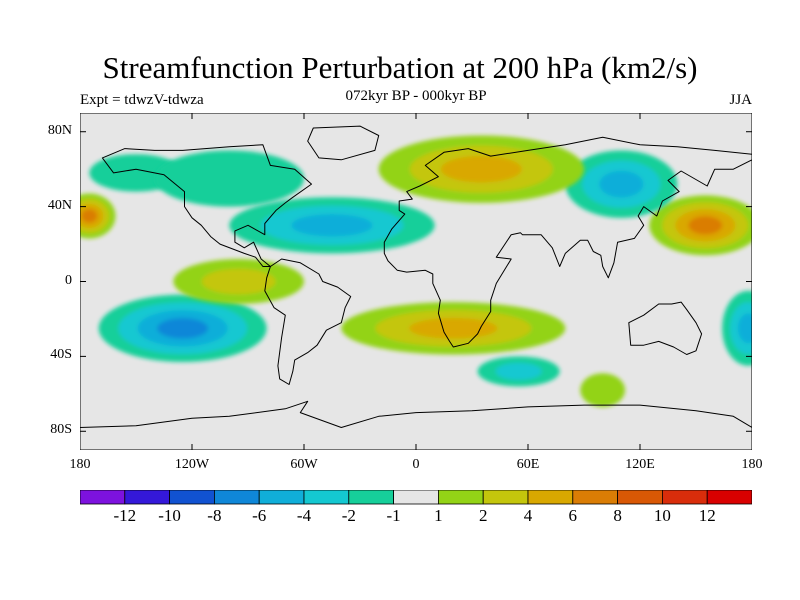  I want to click on anomaly-eurasia-high, so click(481, 169).